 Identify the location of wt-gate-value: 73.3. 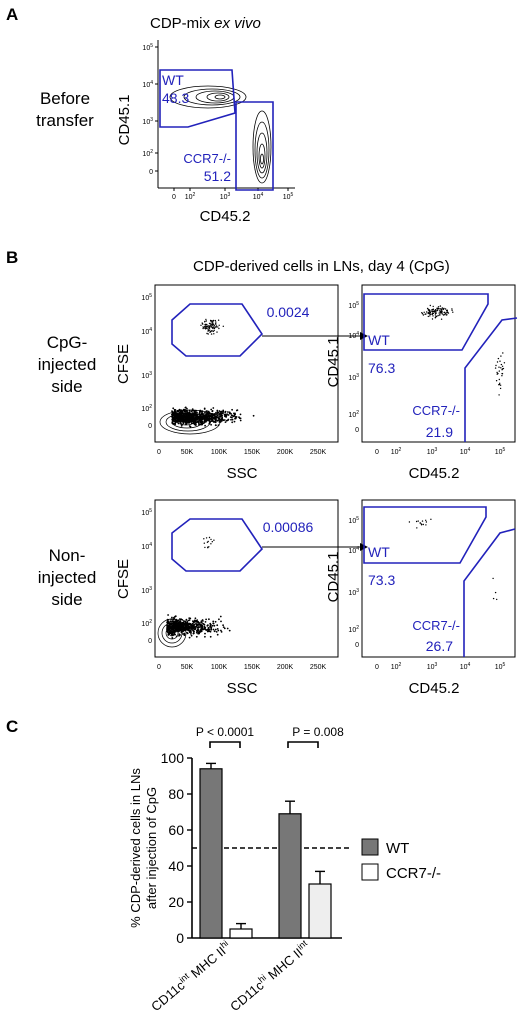
(381, 580).